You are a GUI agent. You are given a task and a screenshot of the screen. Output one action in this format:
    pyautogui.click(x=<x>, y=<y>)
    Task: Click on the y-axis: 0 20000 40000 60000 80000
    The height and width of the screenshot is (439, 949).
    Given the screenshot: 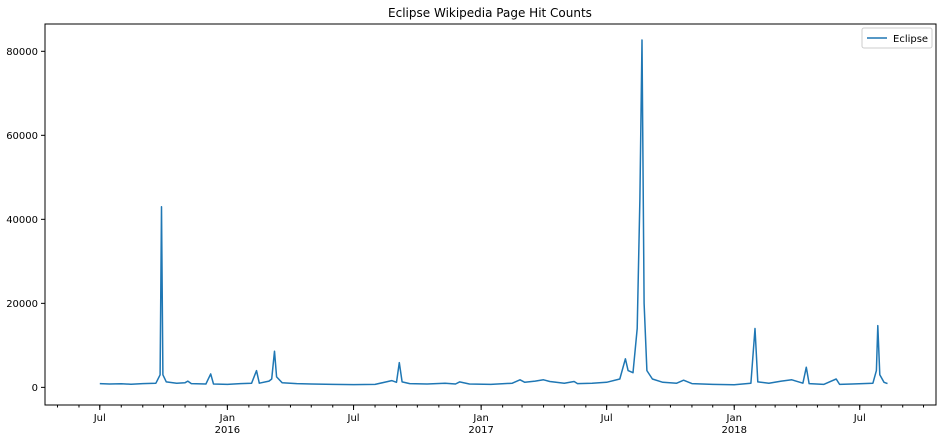 What is the action you would take?
    pyautogui.click(x=25, y=220)
    